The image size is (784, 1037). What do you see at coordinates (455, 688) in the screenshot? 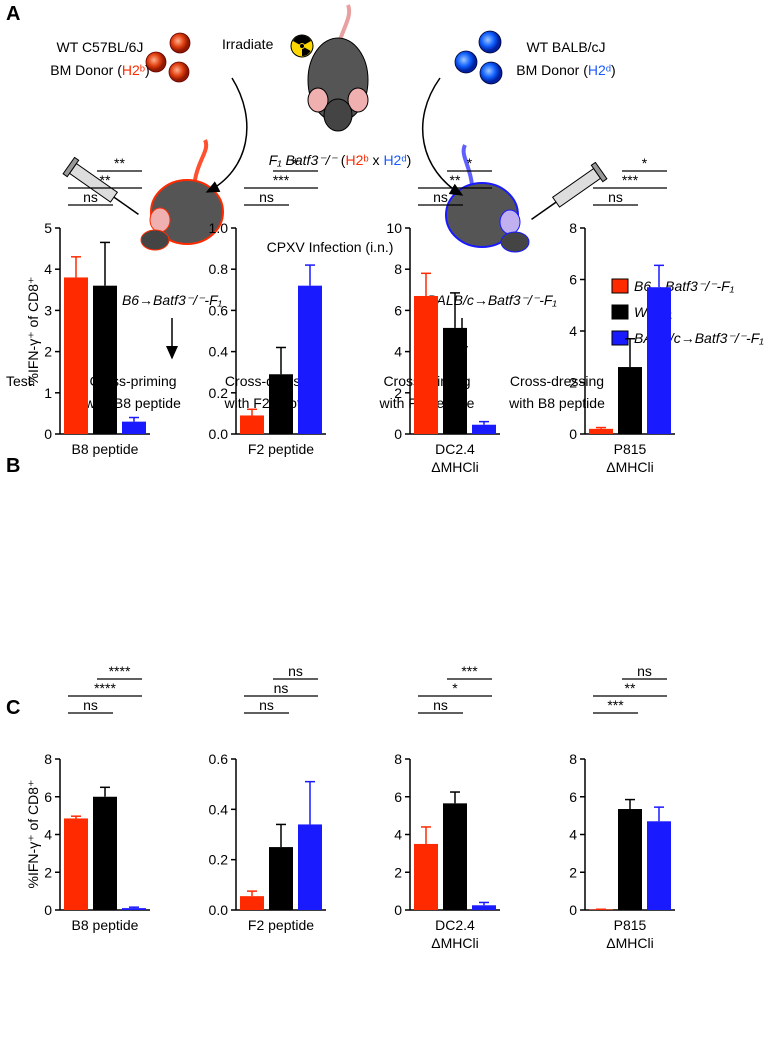
I see `significance-label: *` at bounding box center [455, 688].